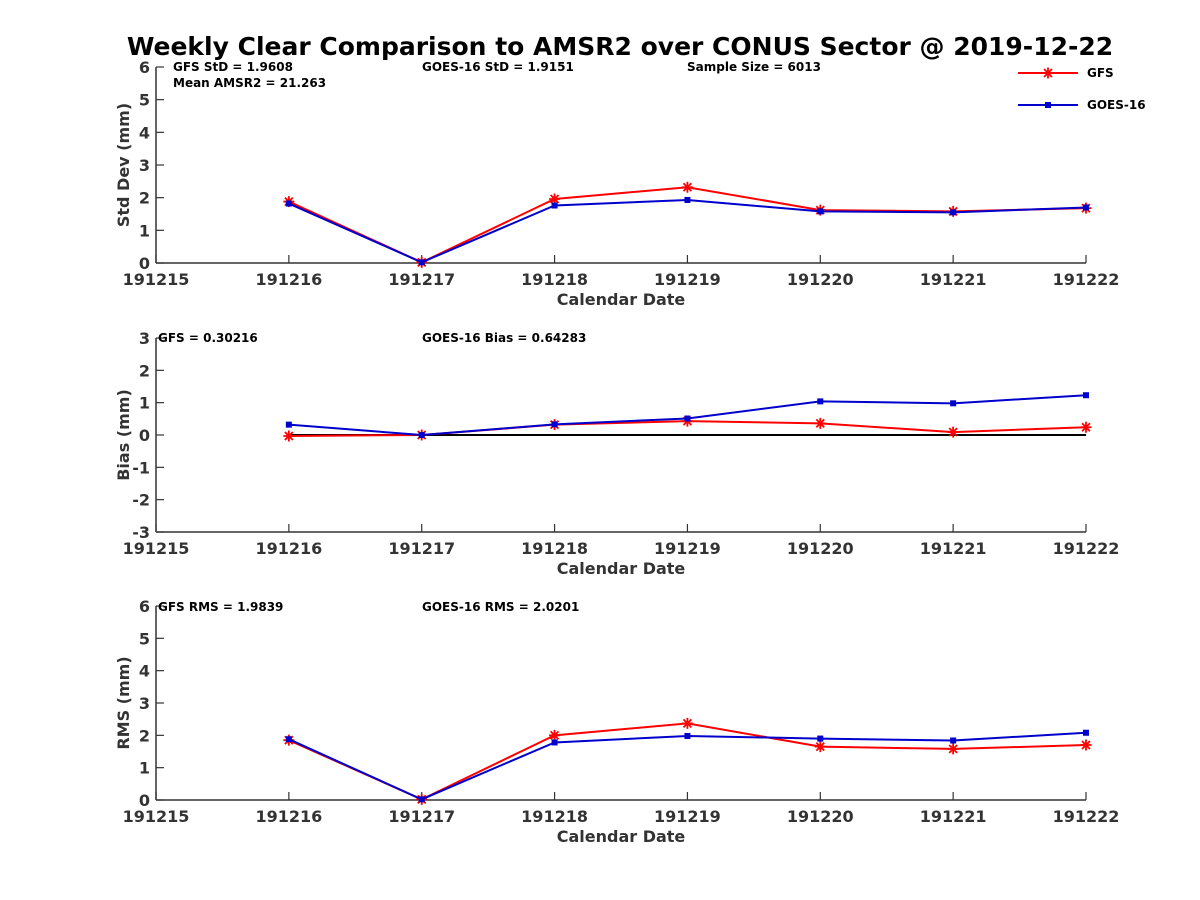 This screenshot has width=1200, height=900. What do you see at coordinates (1100, 73) in the screenshot?
I see `legend-label: GFS` at bounding box center [1100, 73].